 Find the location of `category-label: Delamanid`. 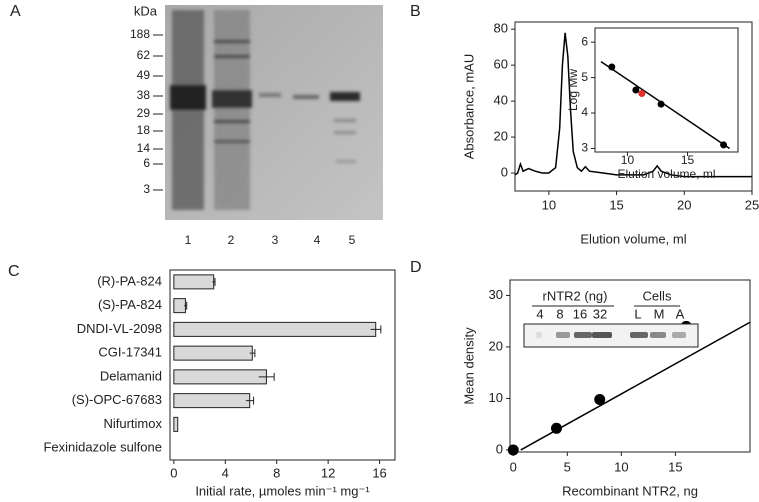

category-label: Delamanid is located at coordinates (131, 375).